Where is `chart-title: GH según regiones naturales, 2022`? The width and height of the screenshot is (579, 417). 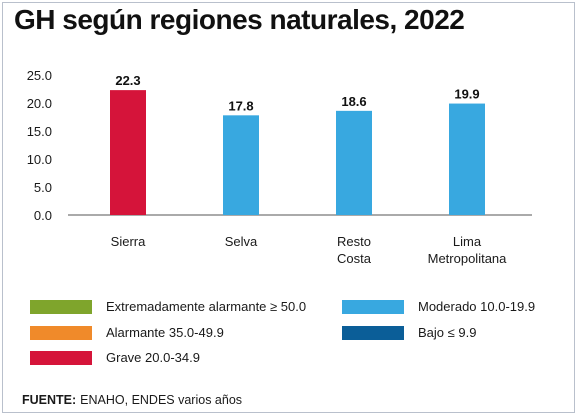
chart-title: GH según regiones naturales, 2022 is located at coordinates (239, 19).